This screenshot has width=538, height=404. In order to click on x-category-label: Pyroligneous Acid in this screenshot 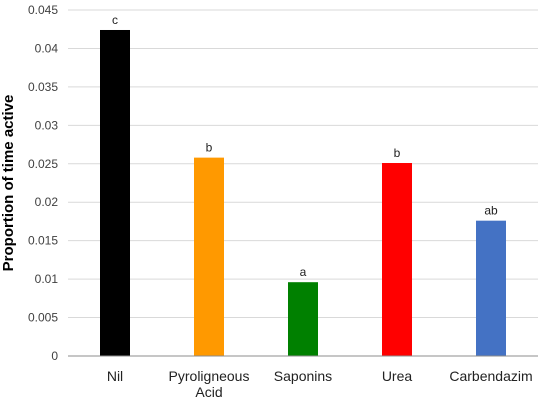, I will do `click(209, 384)`.